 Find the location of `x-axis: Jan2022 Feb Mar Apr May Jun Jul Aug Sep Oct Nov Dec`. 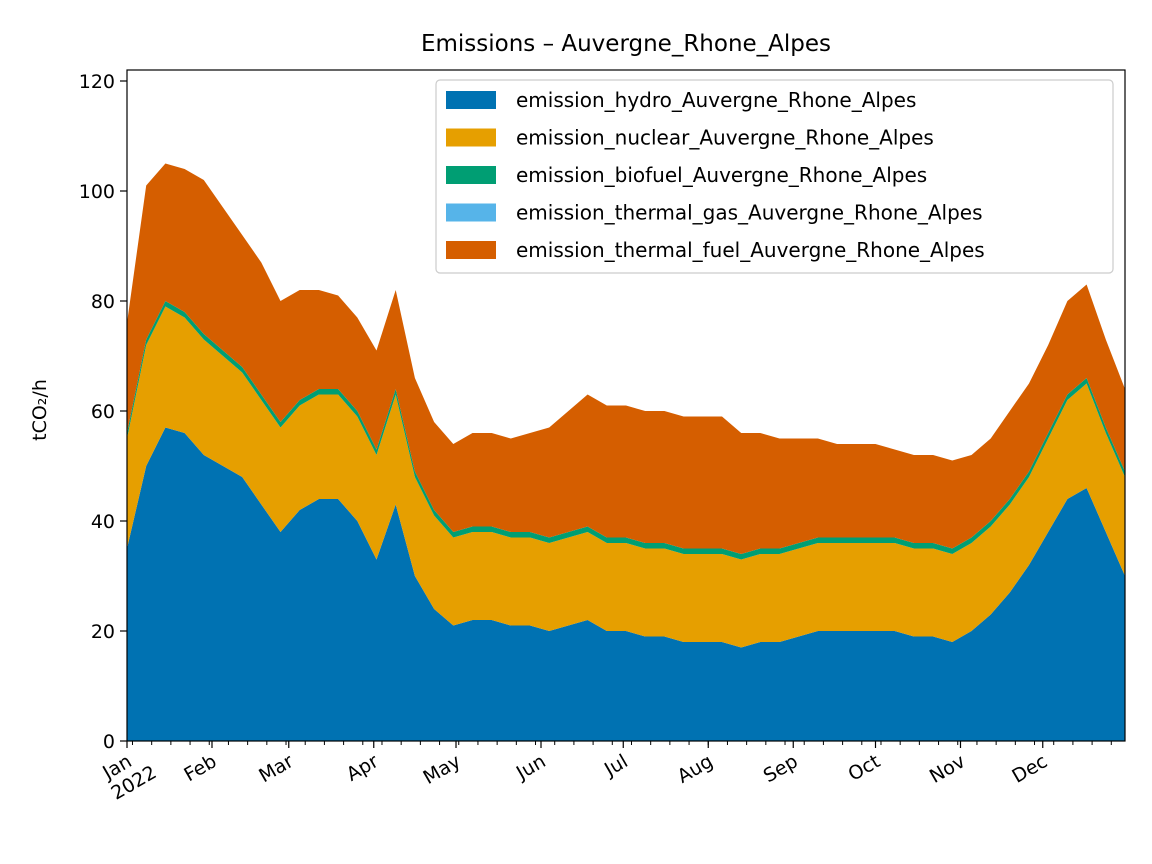

x-axis: Jan2022 Feb Mar Apr May Jun Jul Aug Sep Oct Nov Dec is located at coordinates (605, 773).